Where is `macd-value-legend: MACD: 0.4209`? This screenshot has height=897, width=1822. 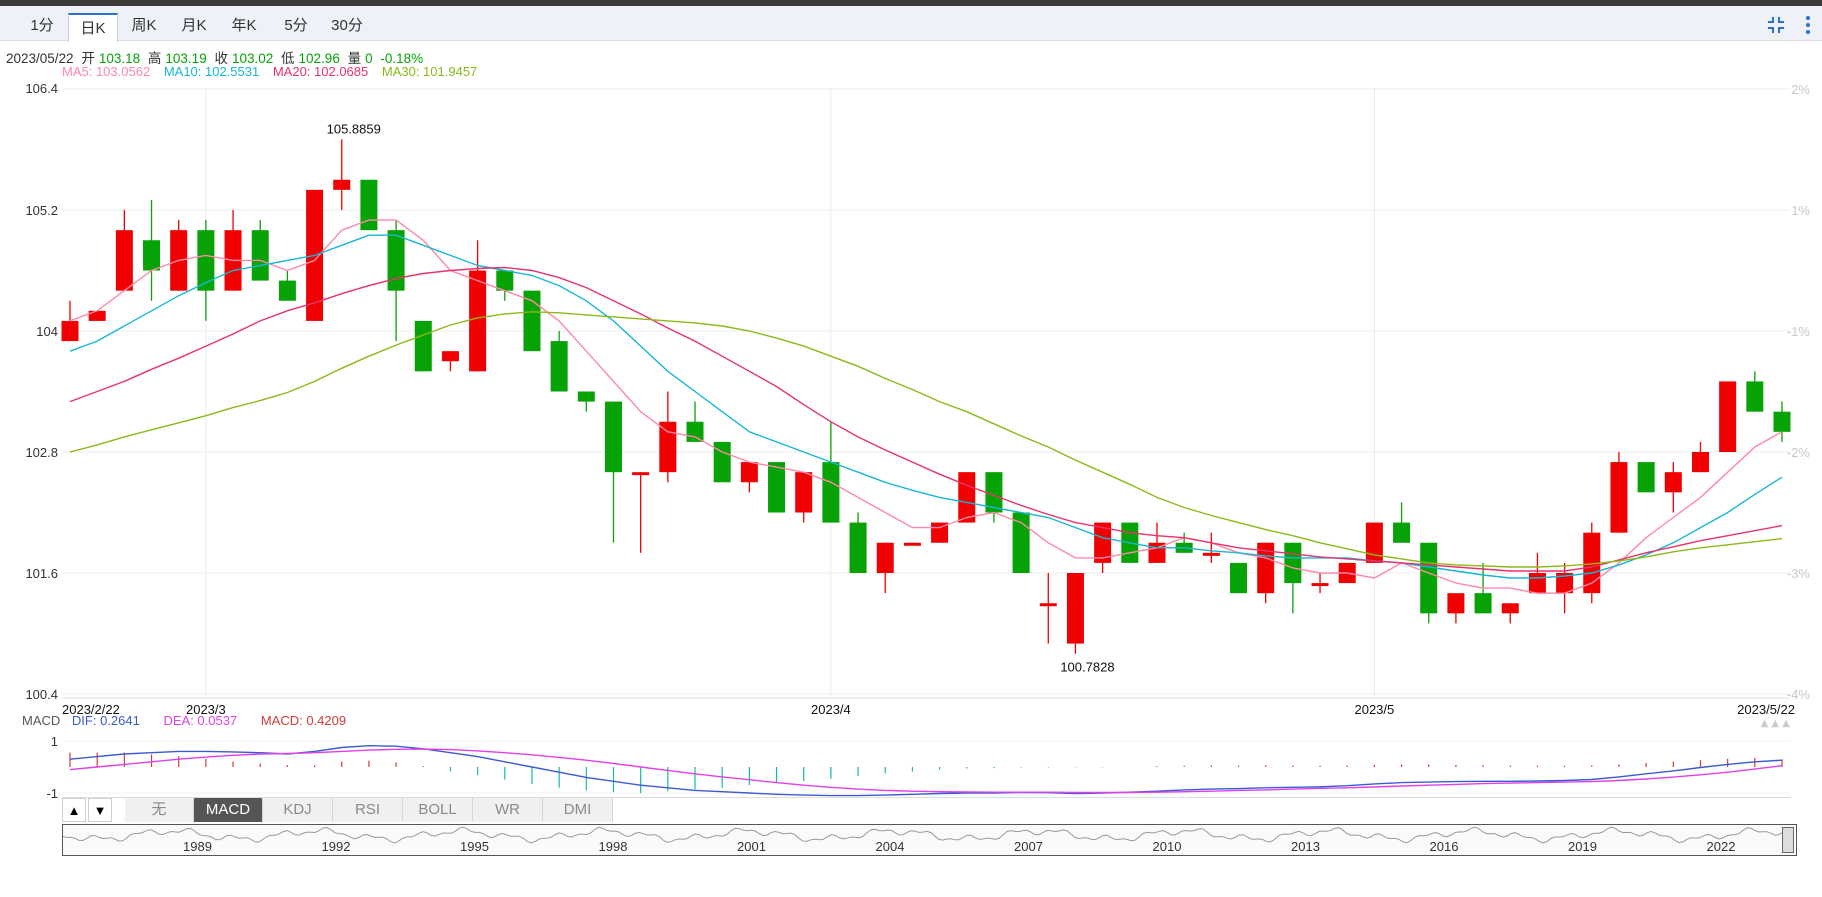 macd-value-legend: MACD: 0.4209 is located at coordinates (303, 720).